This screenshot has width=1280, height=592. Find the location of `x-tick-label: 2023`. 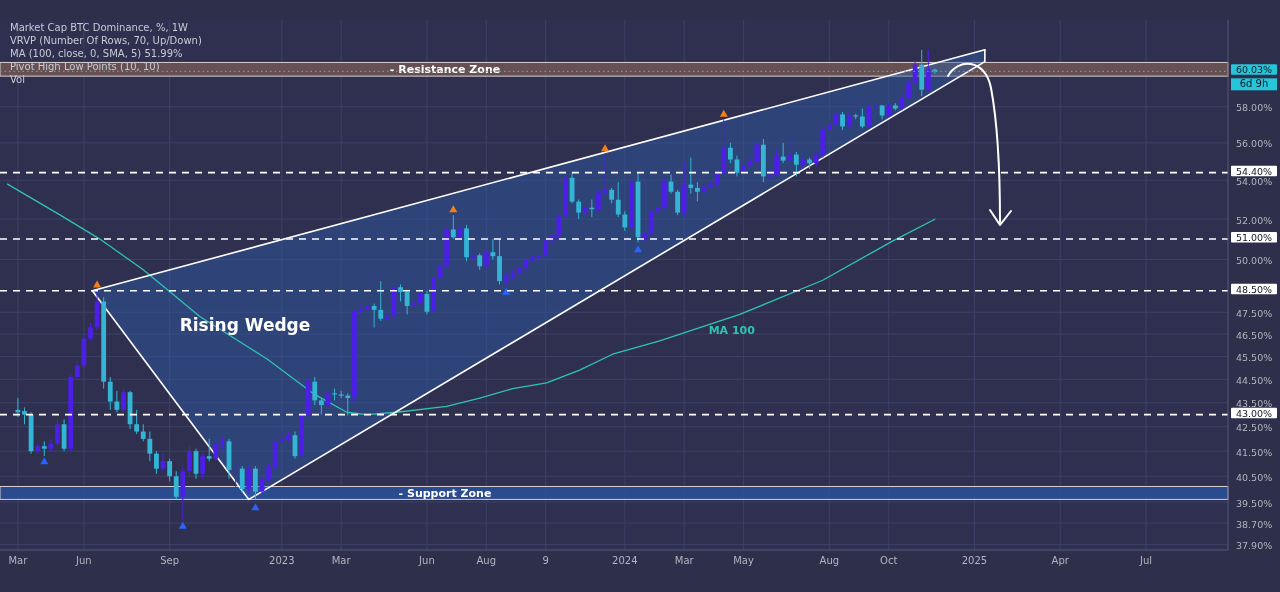

x-tick-label: 2023 is located at coordinates (282, 560).